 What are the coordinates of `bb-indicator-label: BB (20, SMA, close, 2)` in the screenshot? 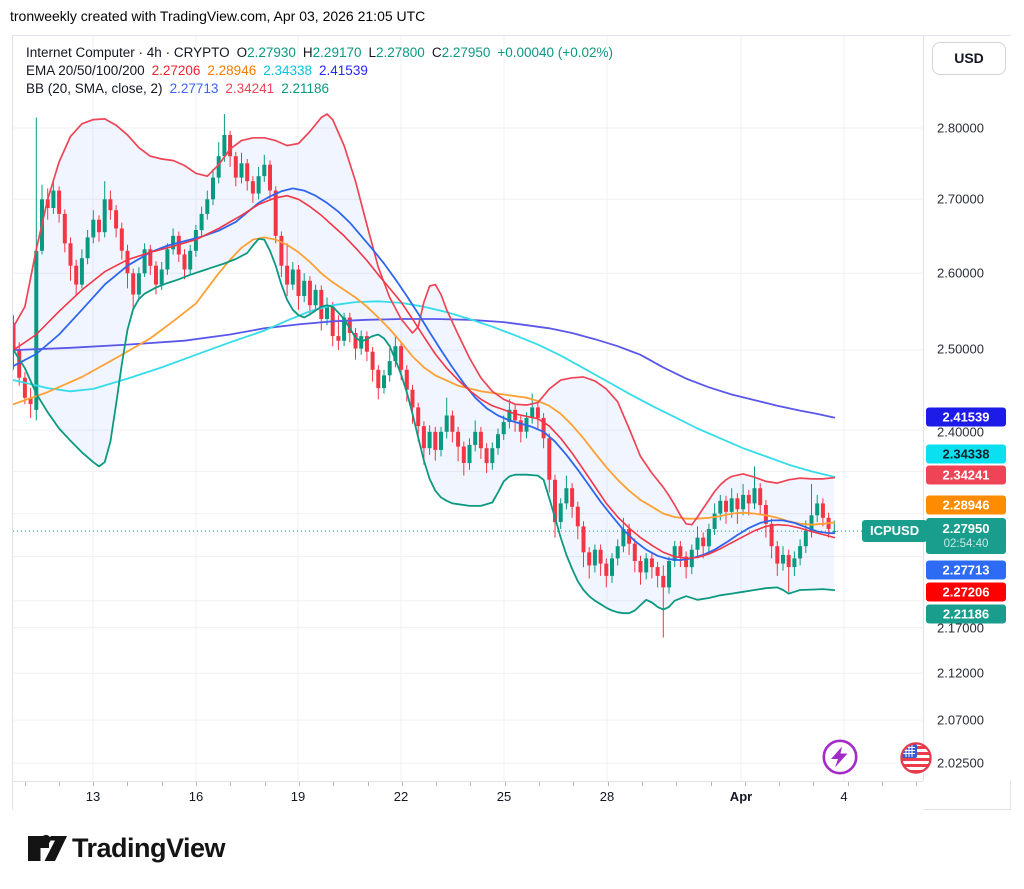 It's located at (94, 88).